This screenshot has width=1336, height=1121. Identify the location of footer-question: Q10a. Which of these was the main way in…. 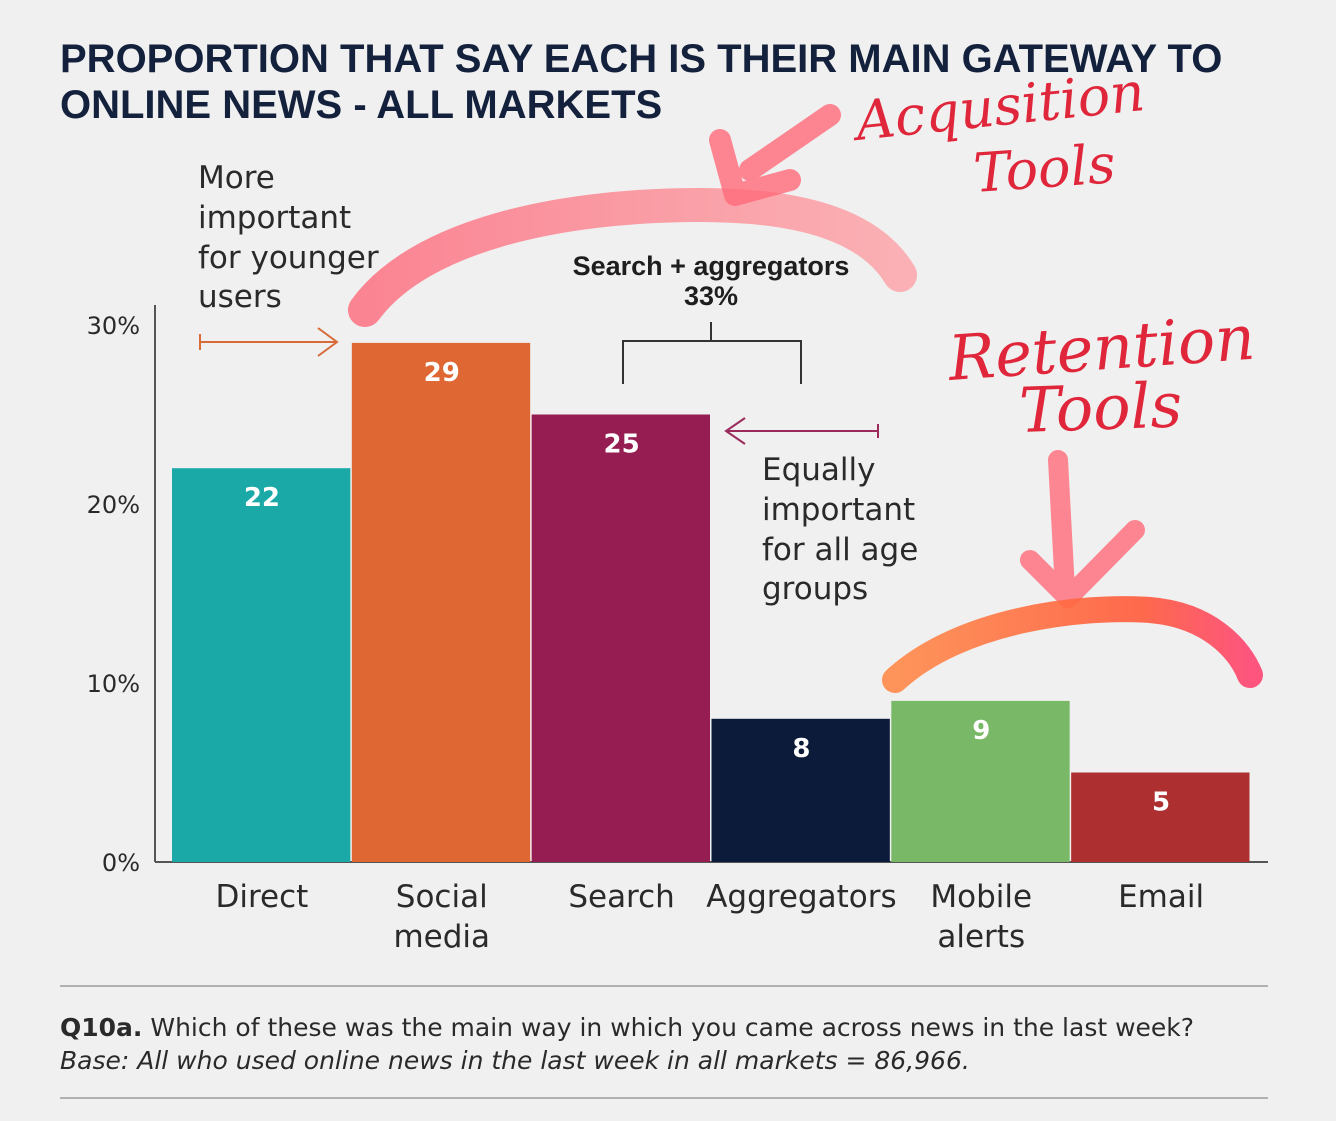
(627, 1027).